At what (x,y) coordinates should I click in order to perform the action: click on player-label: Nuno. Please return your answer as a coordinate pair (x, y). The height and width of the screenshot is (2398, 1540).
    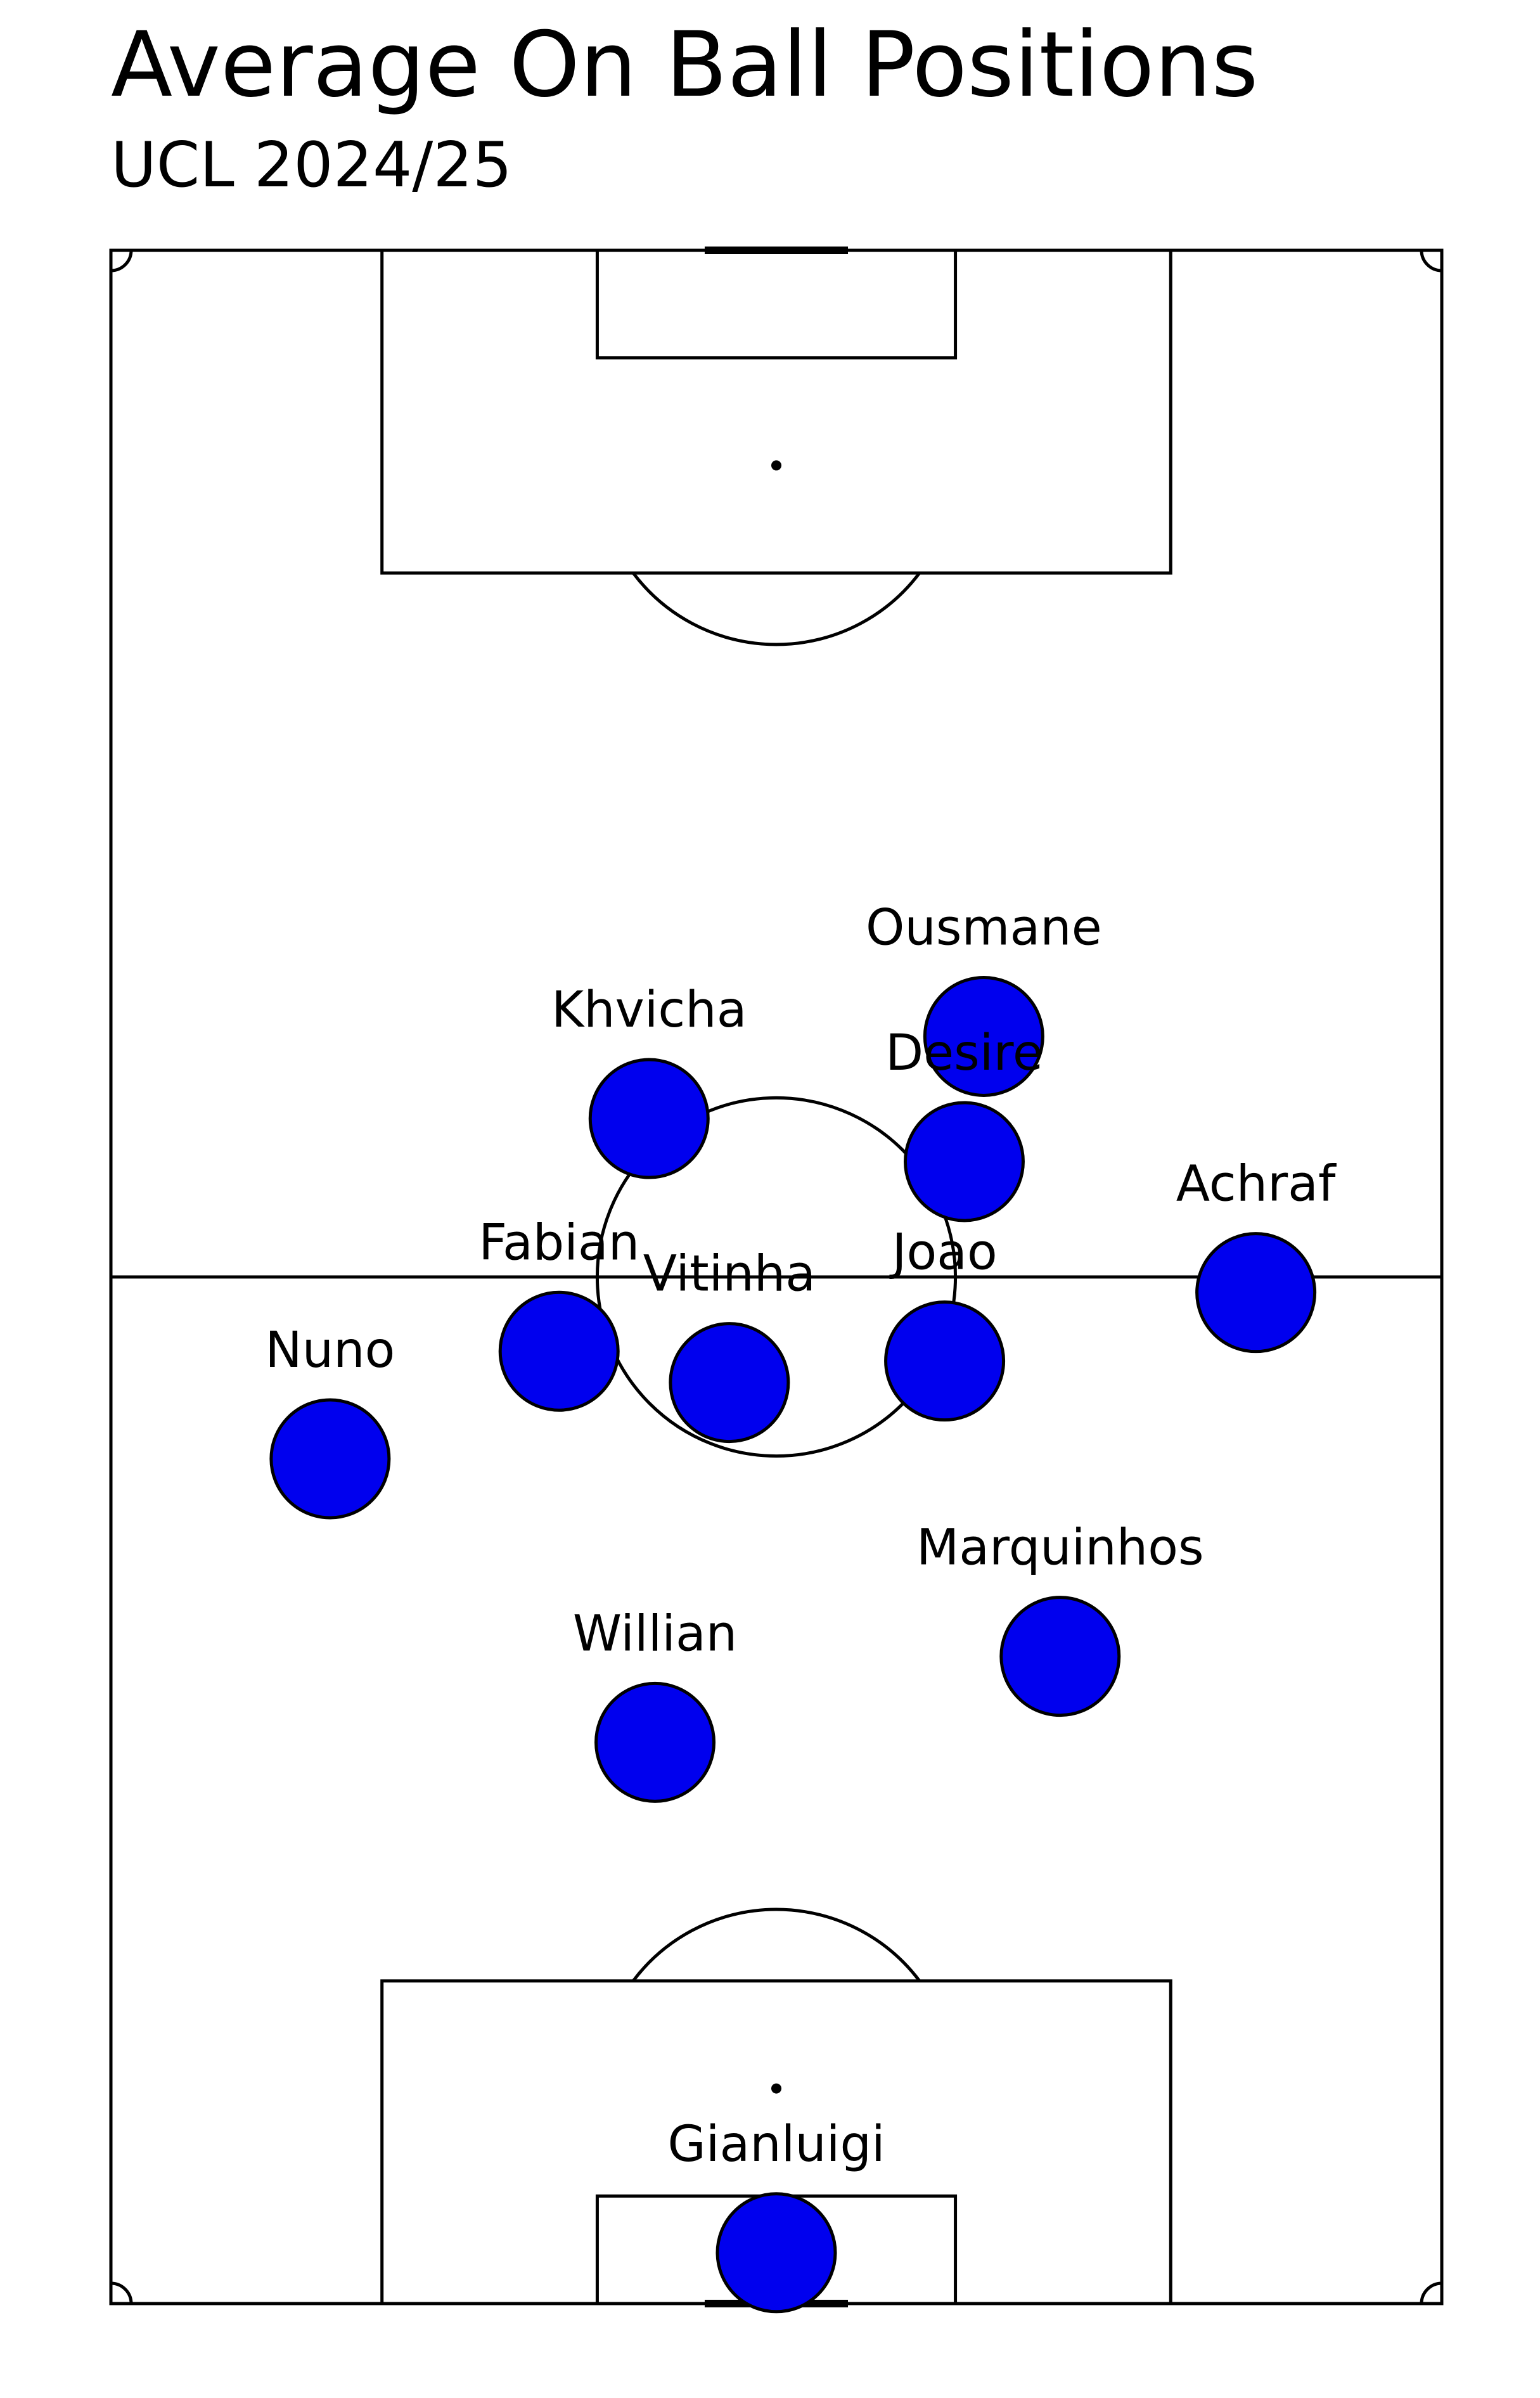
    Looking at the image, I should click on (330, 1350).